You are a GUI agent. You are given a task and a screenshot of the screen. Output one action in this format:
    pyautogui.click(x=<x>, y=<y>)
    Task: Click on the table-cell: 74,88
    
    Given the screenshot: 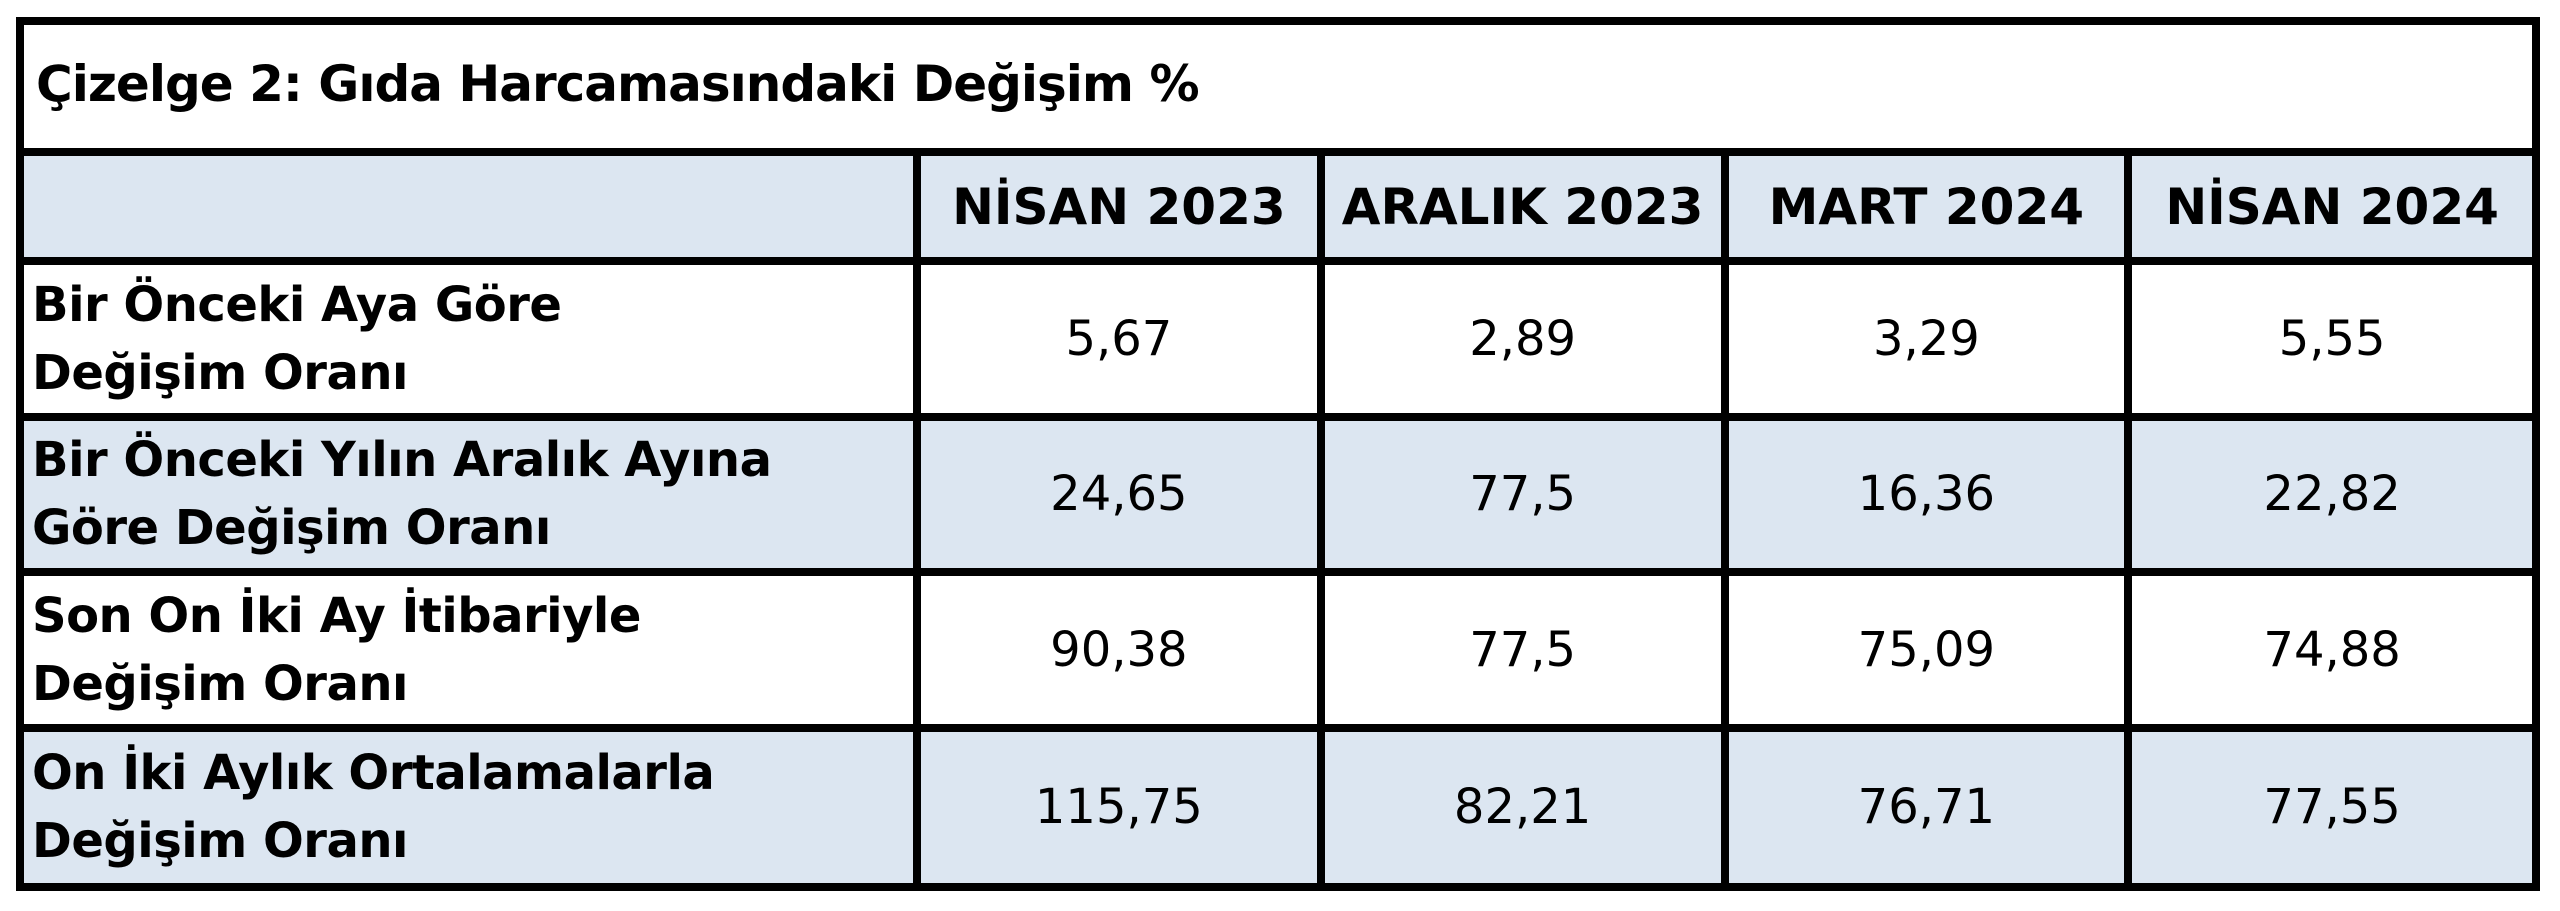 What is the action you would take?
    pyautogui.click(x=2328, y=652)
    